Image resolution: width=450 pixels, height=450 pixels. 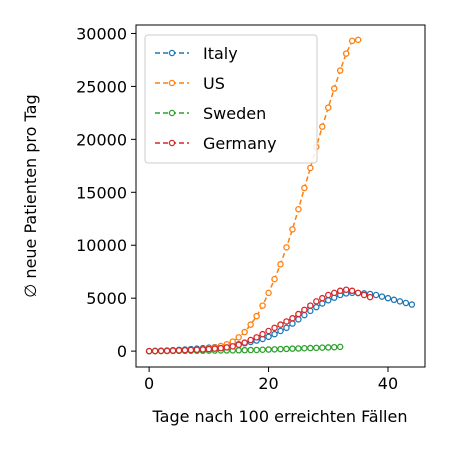 What do you see at coordinates (240, 143) in the screenshot?
I see `legend-label-germany: Germany` at bounding box center [240, 143].